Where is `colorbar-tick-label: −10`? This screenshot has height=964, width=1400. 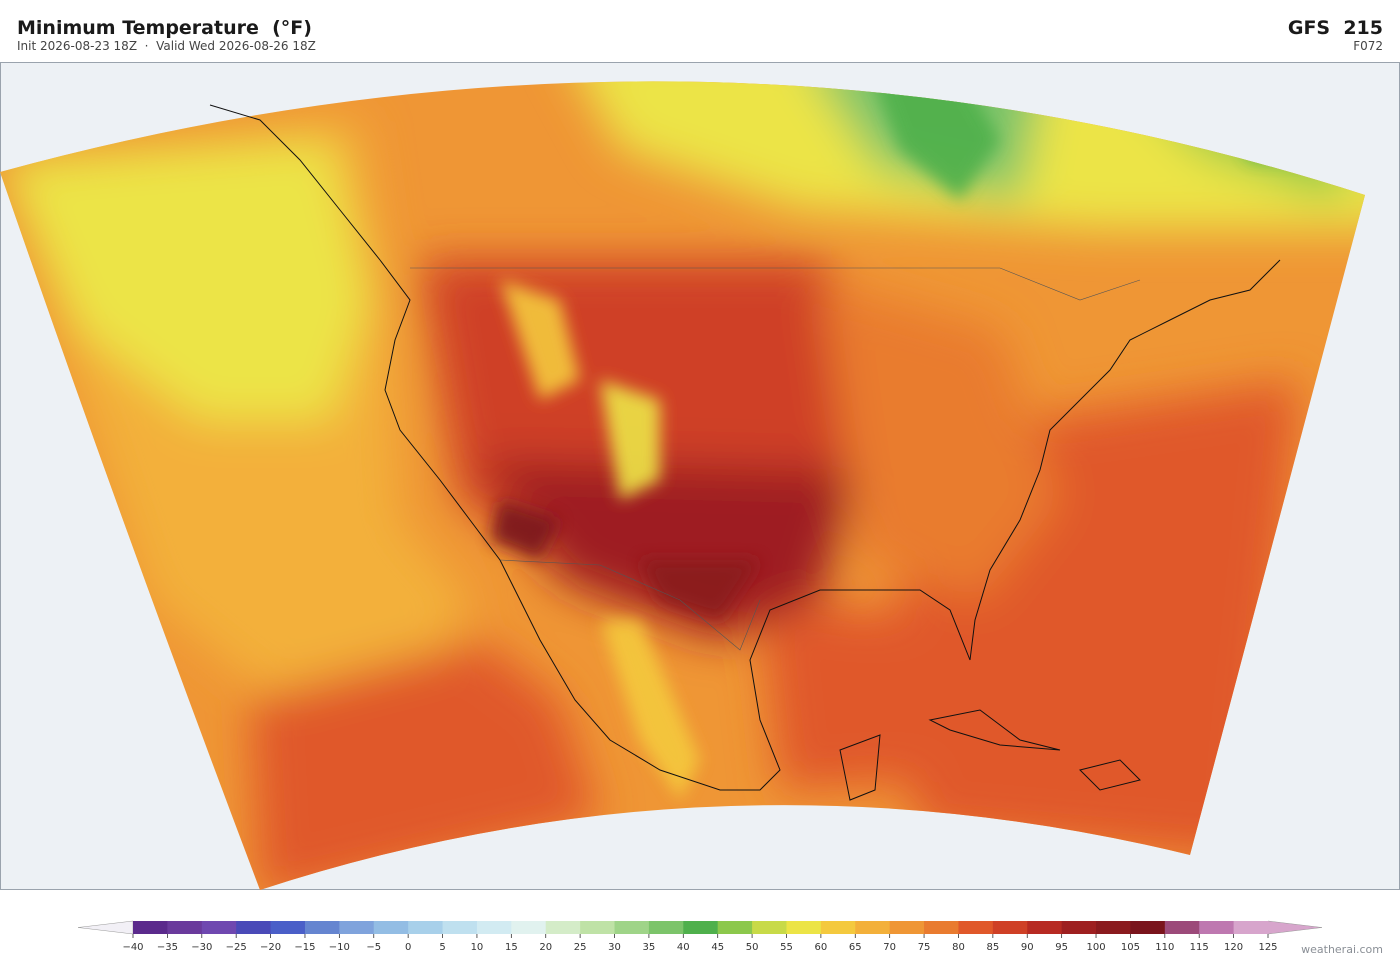 colorbar-tick-label: −10 is located at coordinates (339, 947).